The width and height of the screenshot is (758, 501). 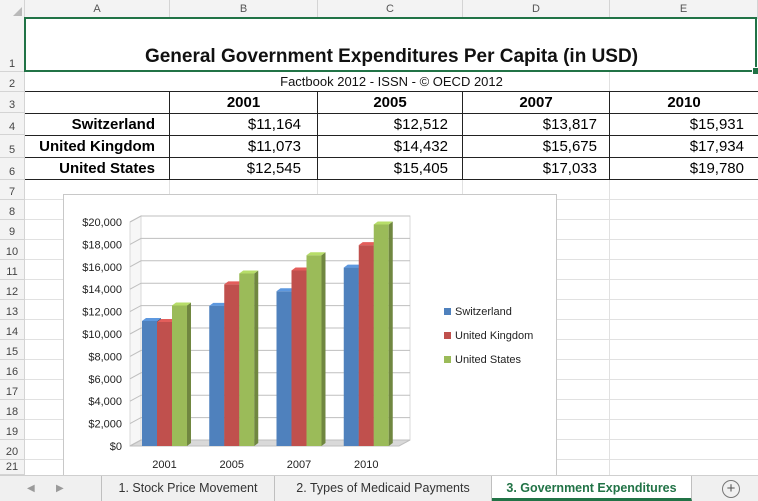 What do you see at coordinates (366, 465) in the screenshot?
I see `x-tick-label: 2010` at bounding box center [366, 465].